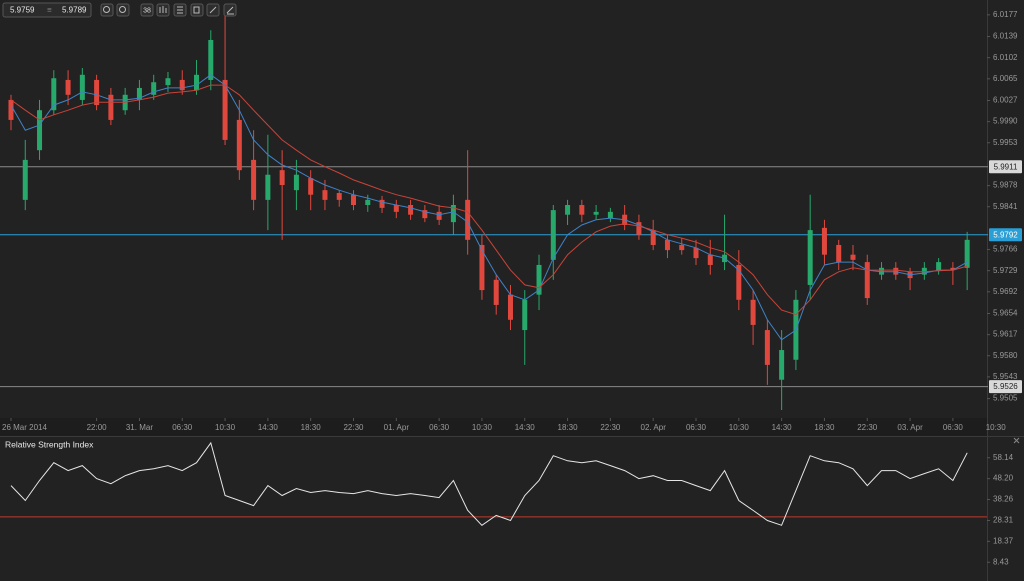  I want to click on y-tick-label: 38.26, so click(1003, 499).